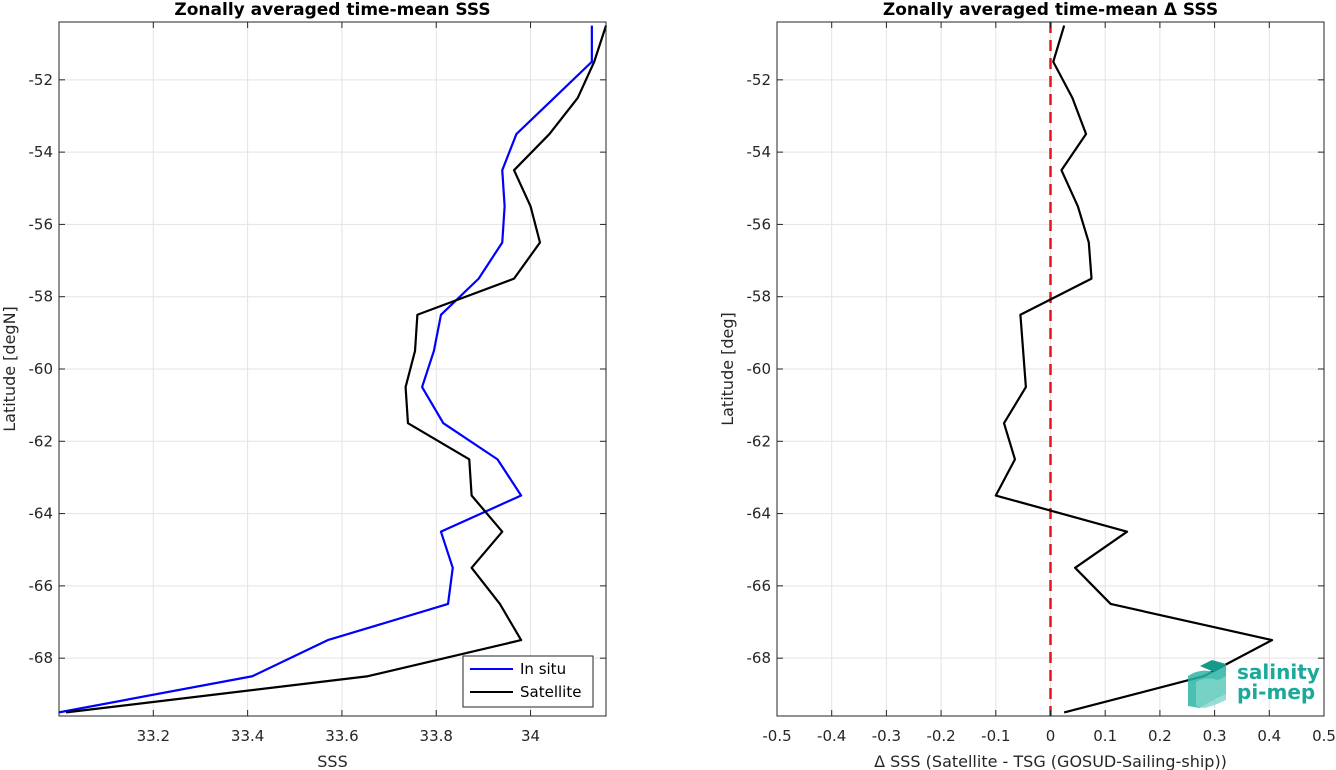  Describe the element at coordinates (332, 761) in the screenshot. I see `left-x-axis-label: SSS` at that location.